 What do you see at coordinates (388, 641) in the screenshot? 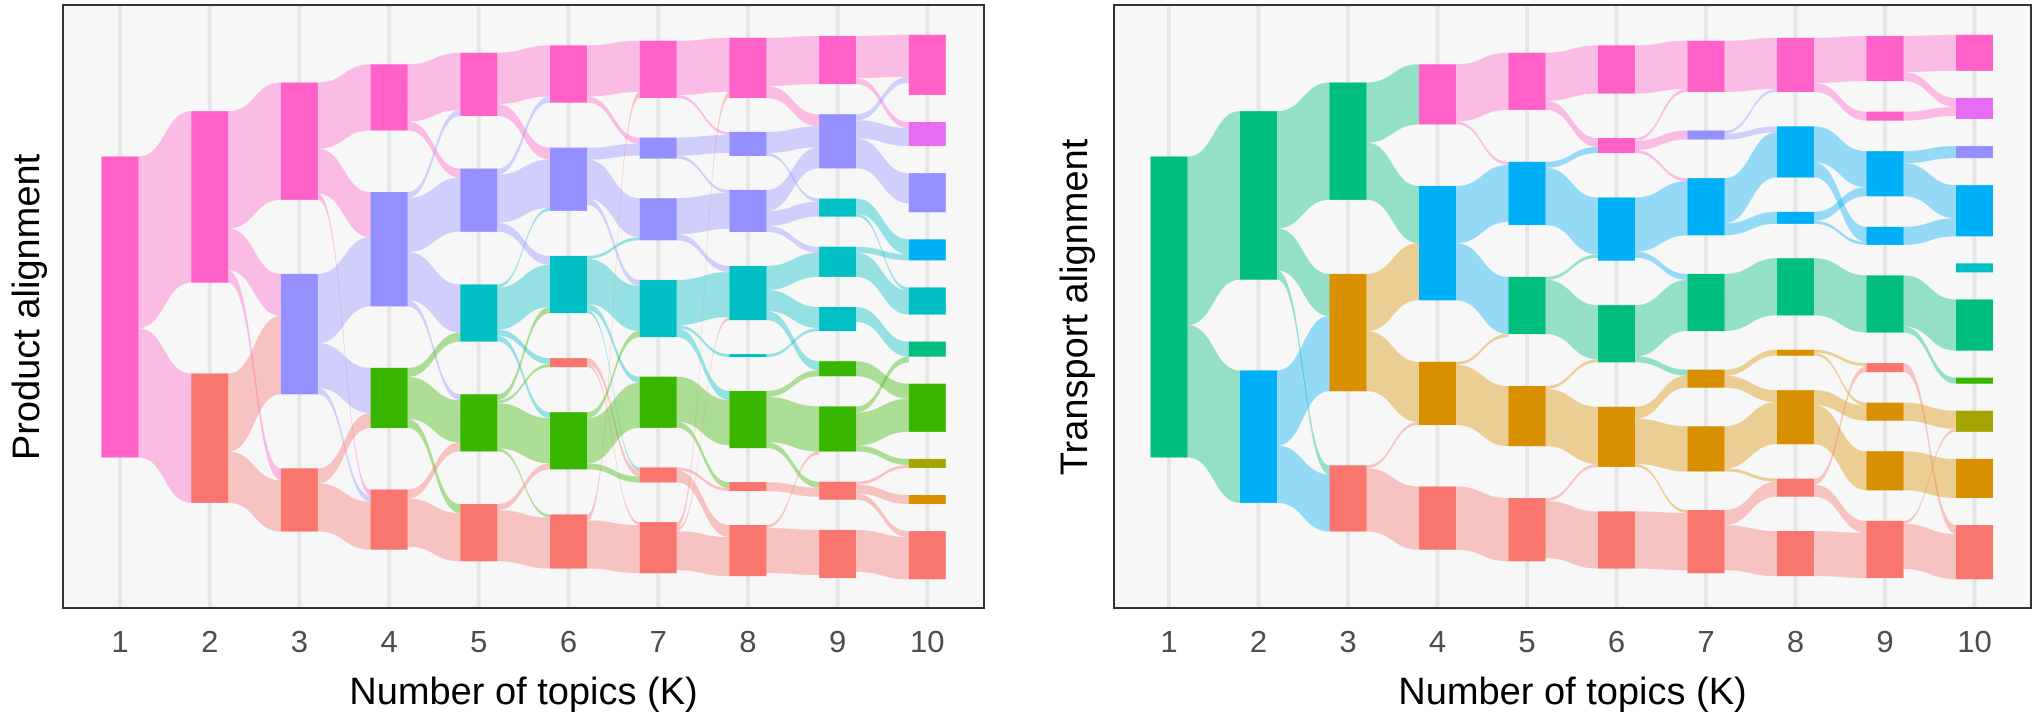
I see `x-tick-label: 4` at bounding box center [388, 641].